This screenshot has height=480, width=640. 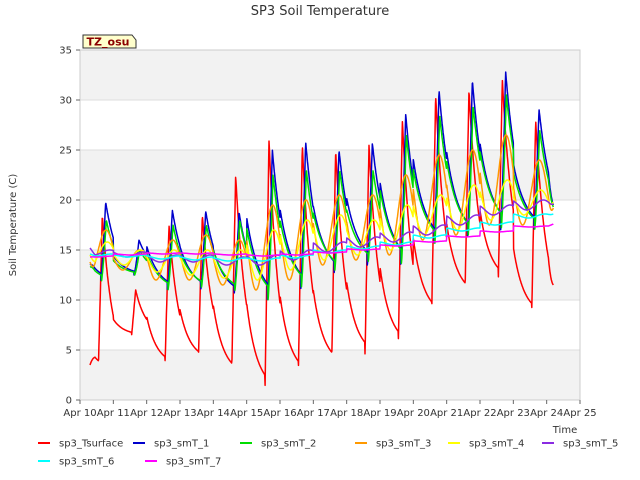 What do you see at coordinates (65, 301) in the screenshot?
I see `y-tick-label: 10` at bounding box center [65, 301].